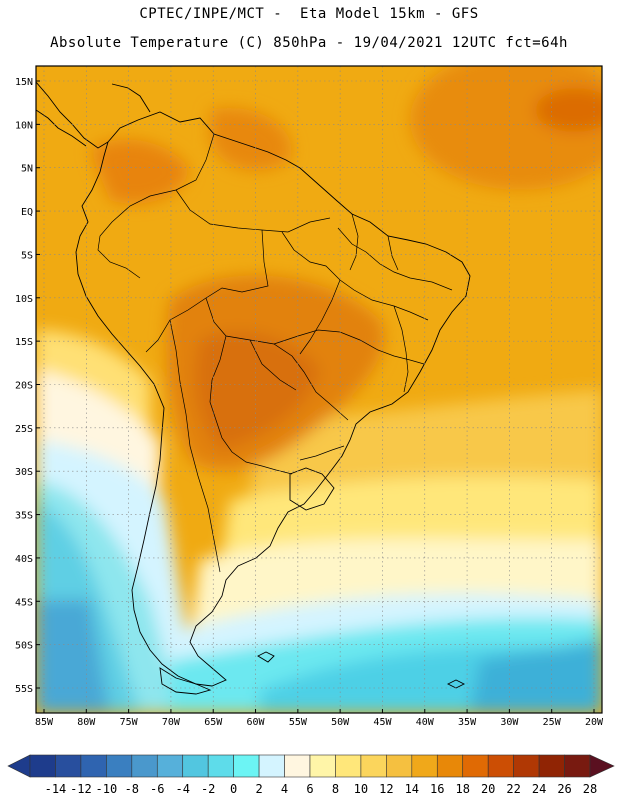 This screenshot has width=618, height=800. Describe the element at coordinates (213, 722) in the screenshot. I see `lon-tick-label: 65W` at that location.